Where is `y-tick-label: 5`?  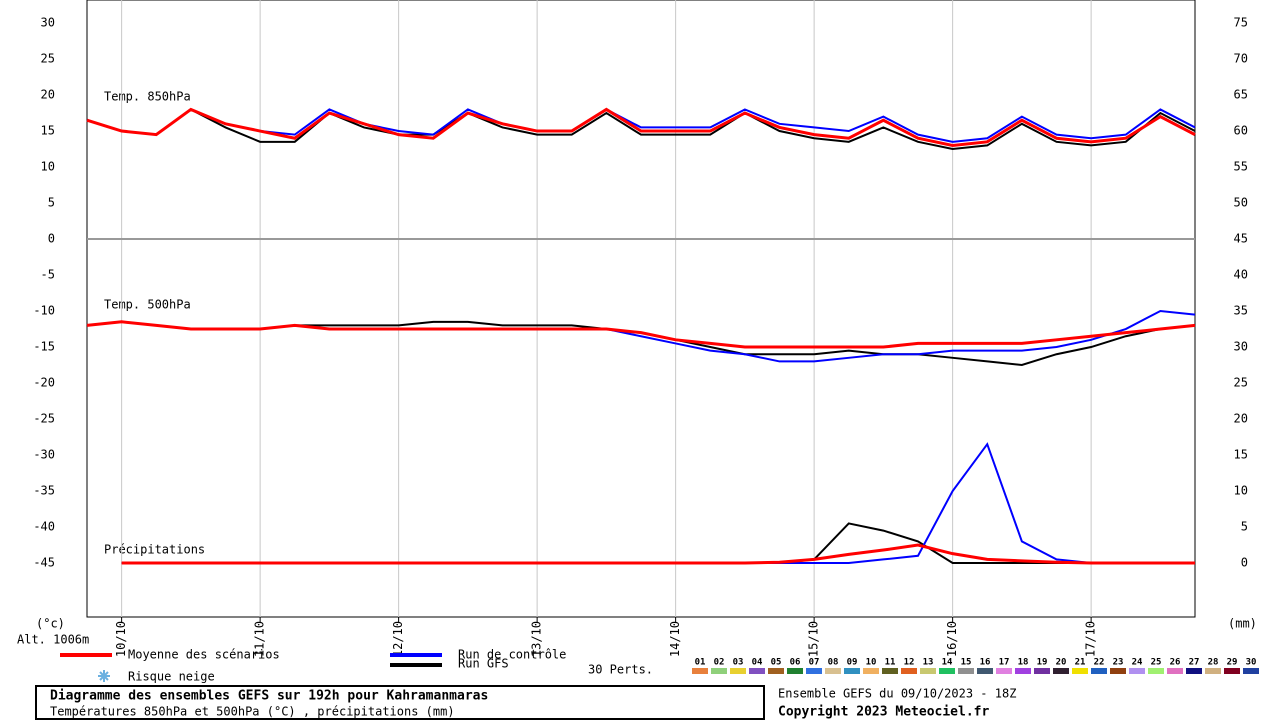
y-tick-label: 5 is located at coordinates (51, 203).